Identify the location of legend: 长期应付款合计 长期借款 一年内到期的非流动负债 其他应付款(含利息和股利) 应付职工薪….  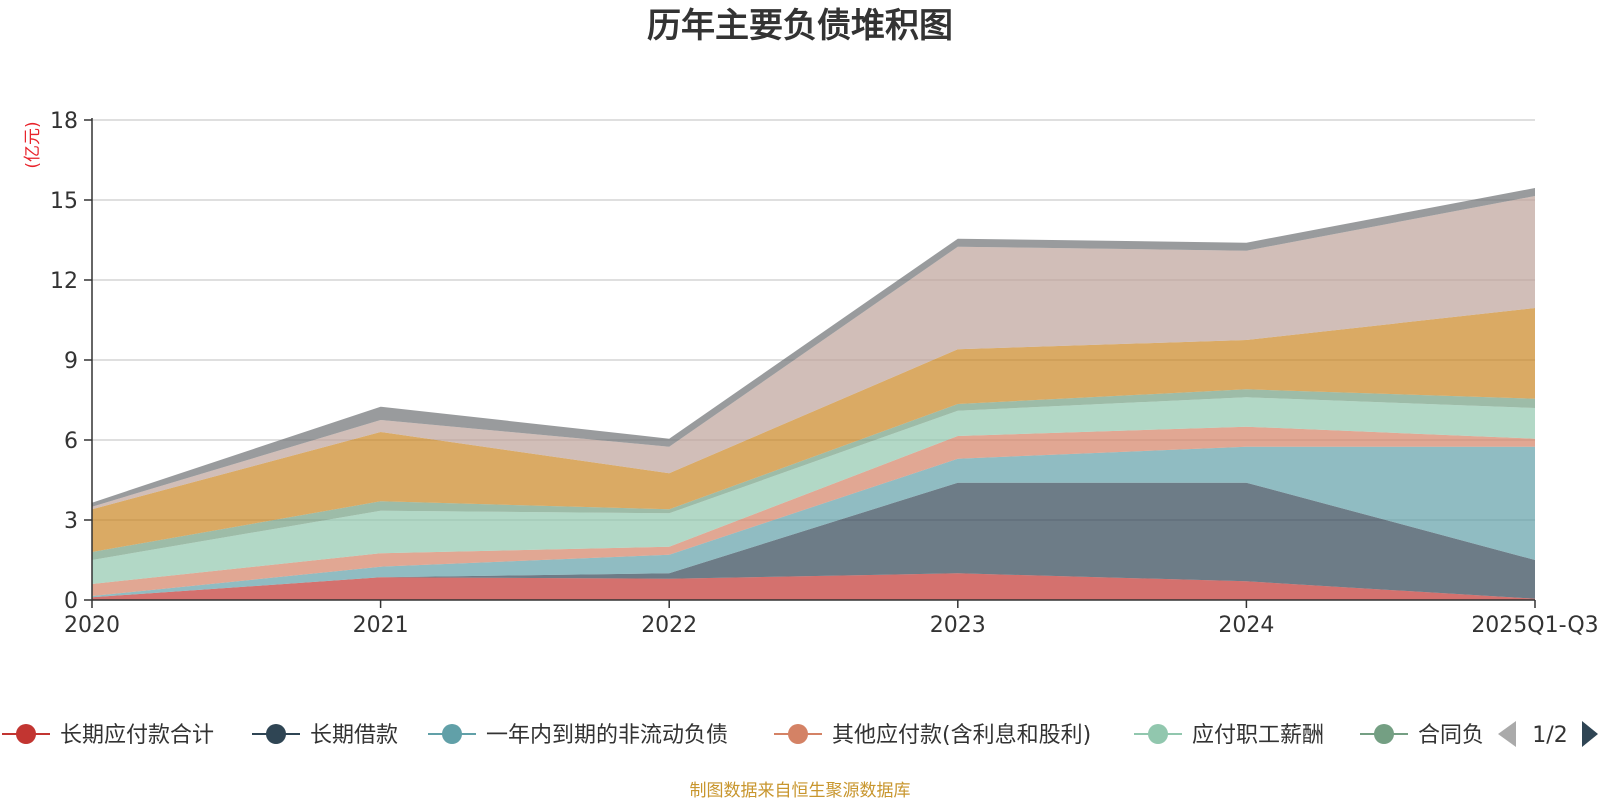
(743, 735).